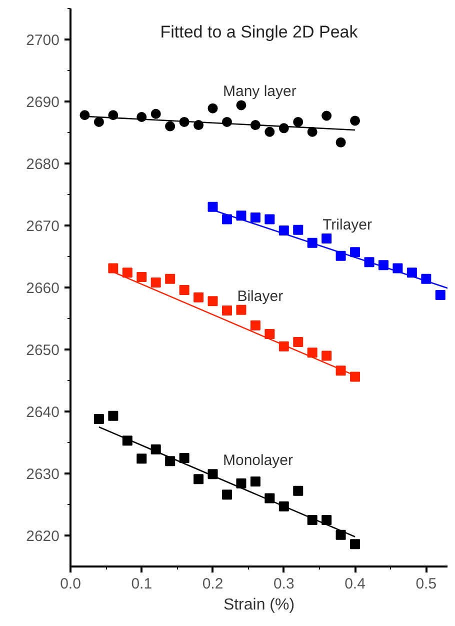 The image size is (455, 626). I want to click on y-tick-label: 2640, so click(43, 412).